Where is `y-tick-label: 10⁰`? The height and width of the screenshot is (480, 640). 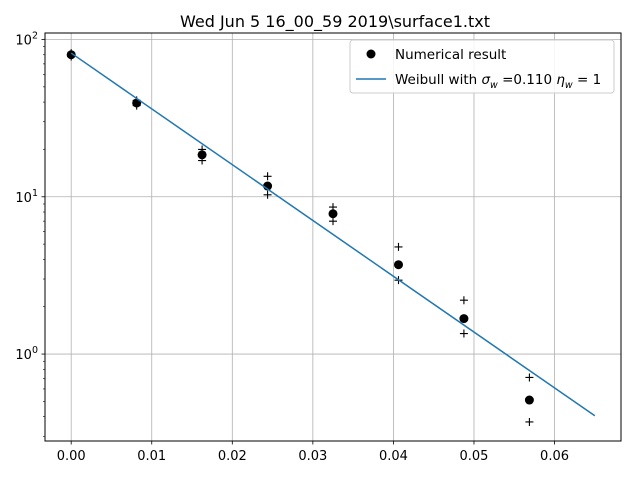 y-tick-label: 10⁰ is located at coordinates (26, 354).